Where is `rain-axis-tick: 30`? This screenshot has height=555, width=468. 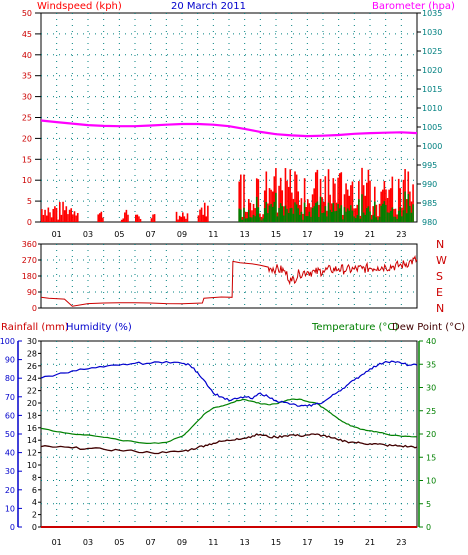 rain-axis-tick: 30 is located at coordinates (32, 341).